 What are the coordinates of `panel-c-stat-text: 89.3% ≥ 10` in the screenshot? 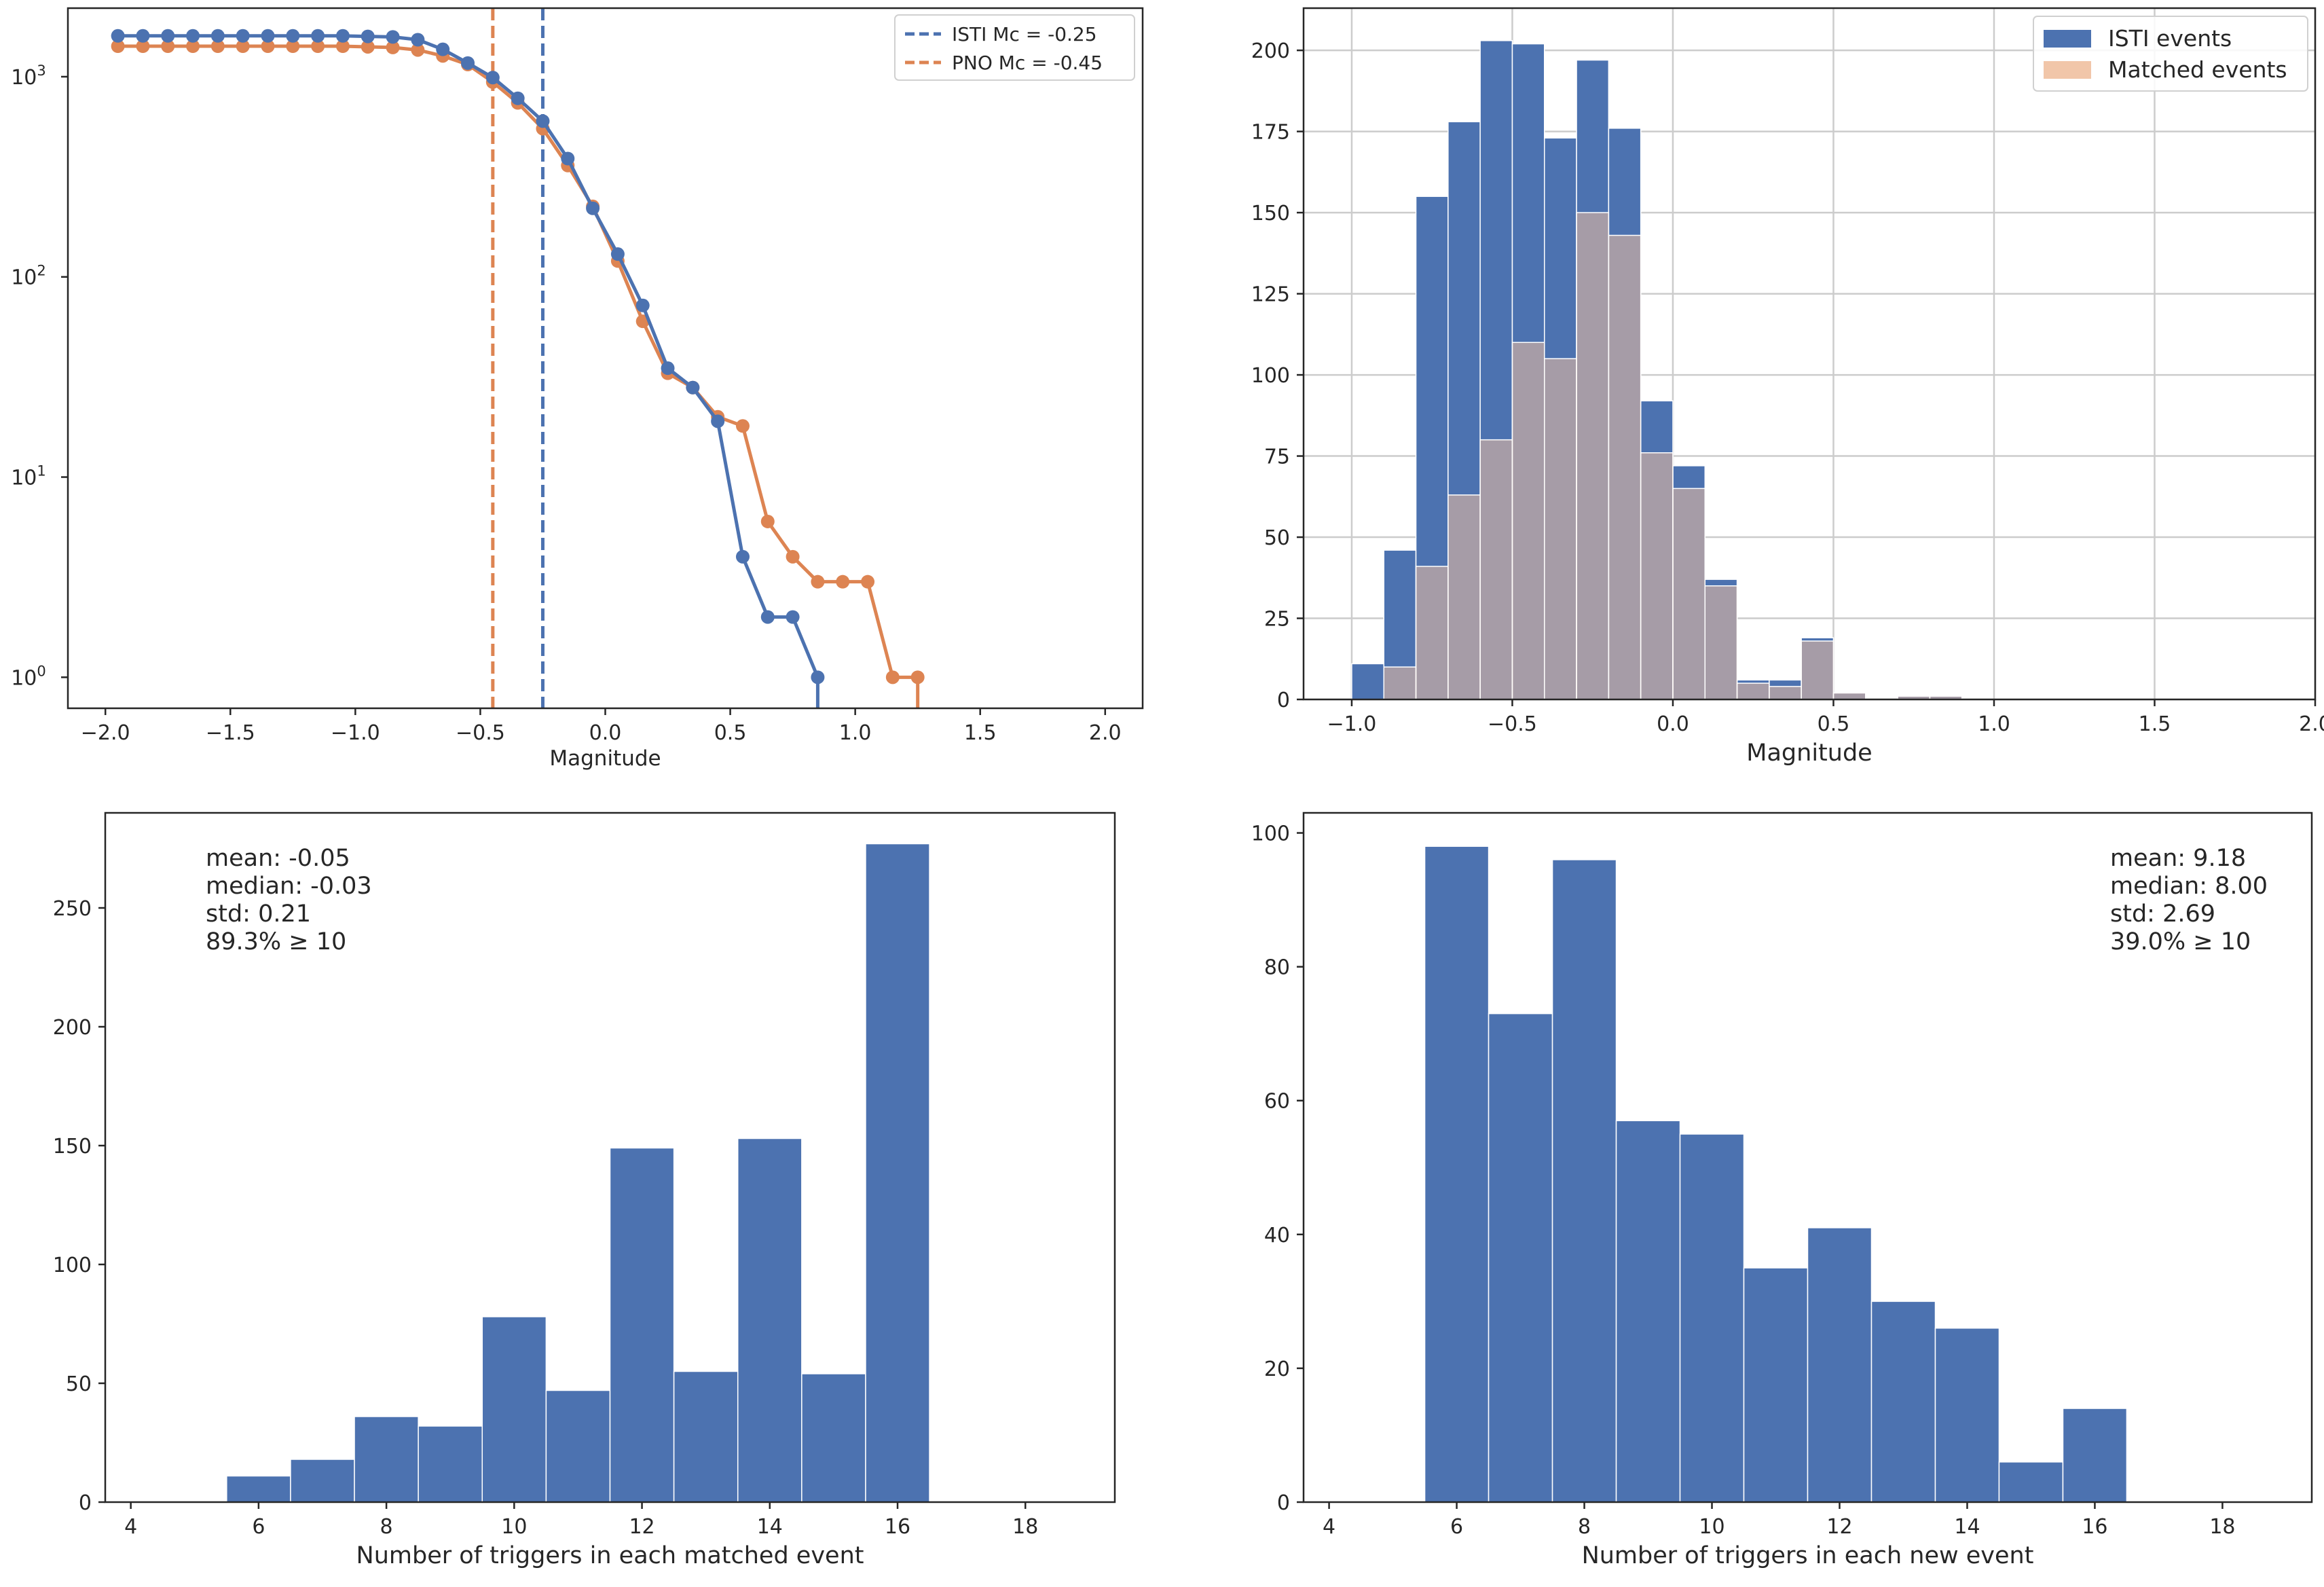 It's located at (276, 942).